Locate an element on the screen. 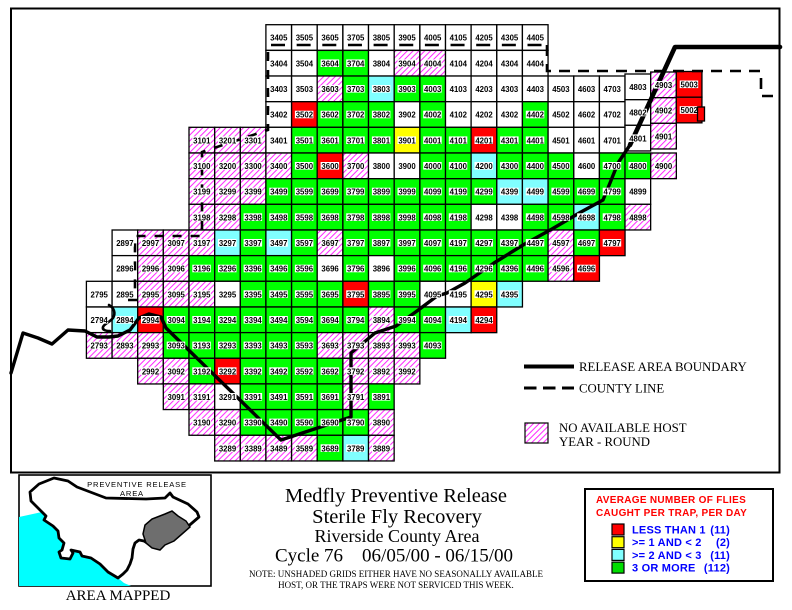  svg-text: 3505 is located at coordinates (305, 38).